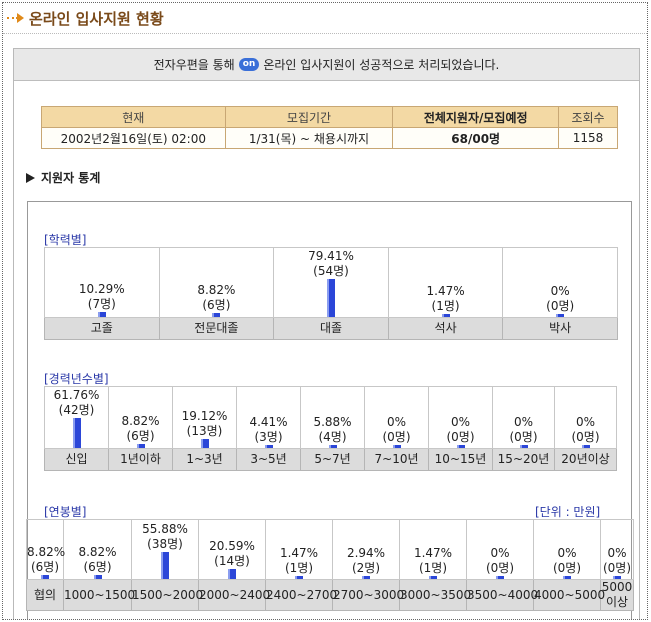  I want to click on page-title: 온라인 입사지원 현황, so click(83, 18).